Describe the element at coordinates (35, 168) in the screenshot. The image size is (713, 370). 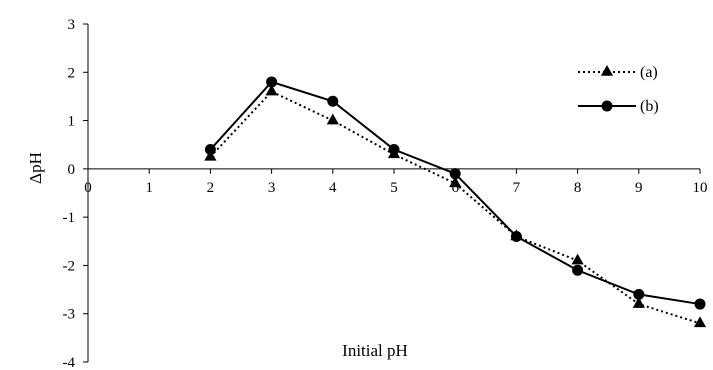
I see `y-axis-title: ΔpH` at that location.